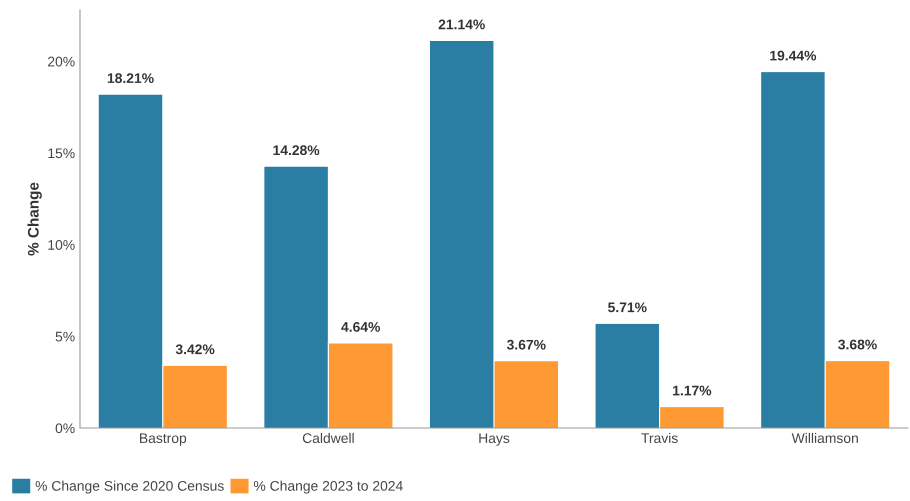 This screenshot has width=910, height=501. I want to click on x-tick-label: Travis, so click(659, 438).